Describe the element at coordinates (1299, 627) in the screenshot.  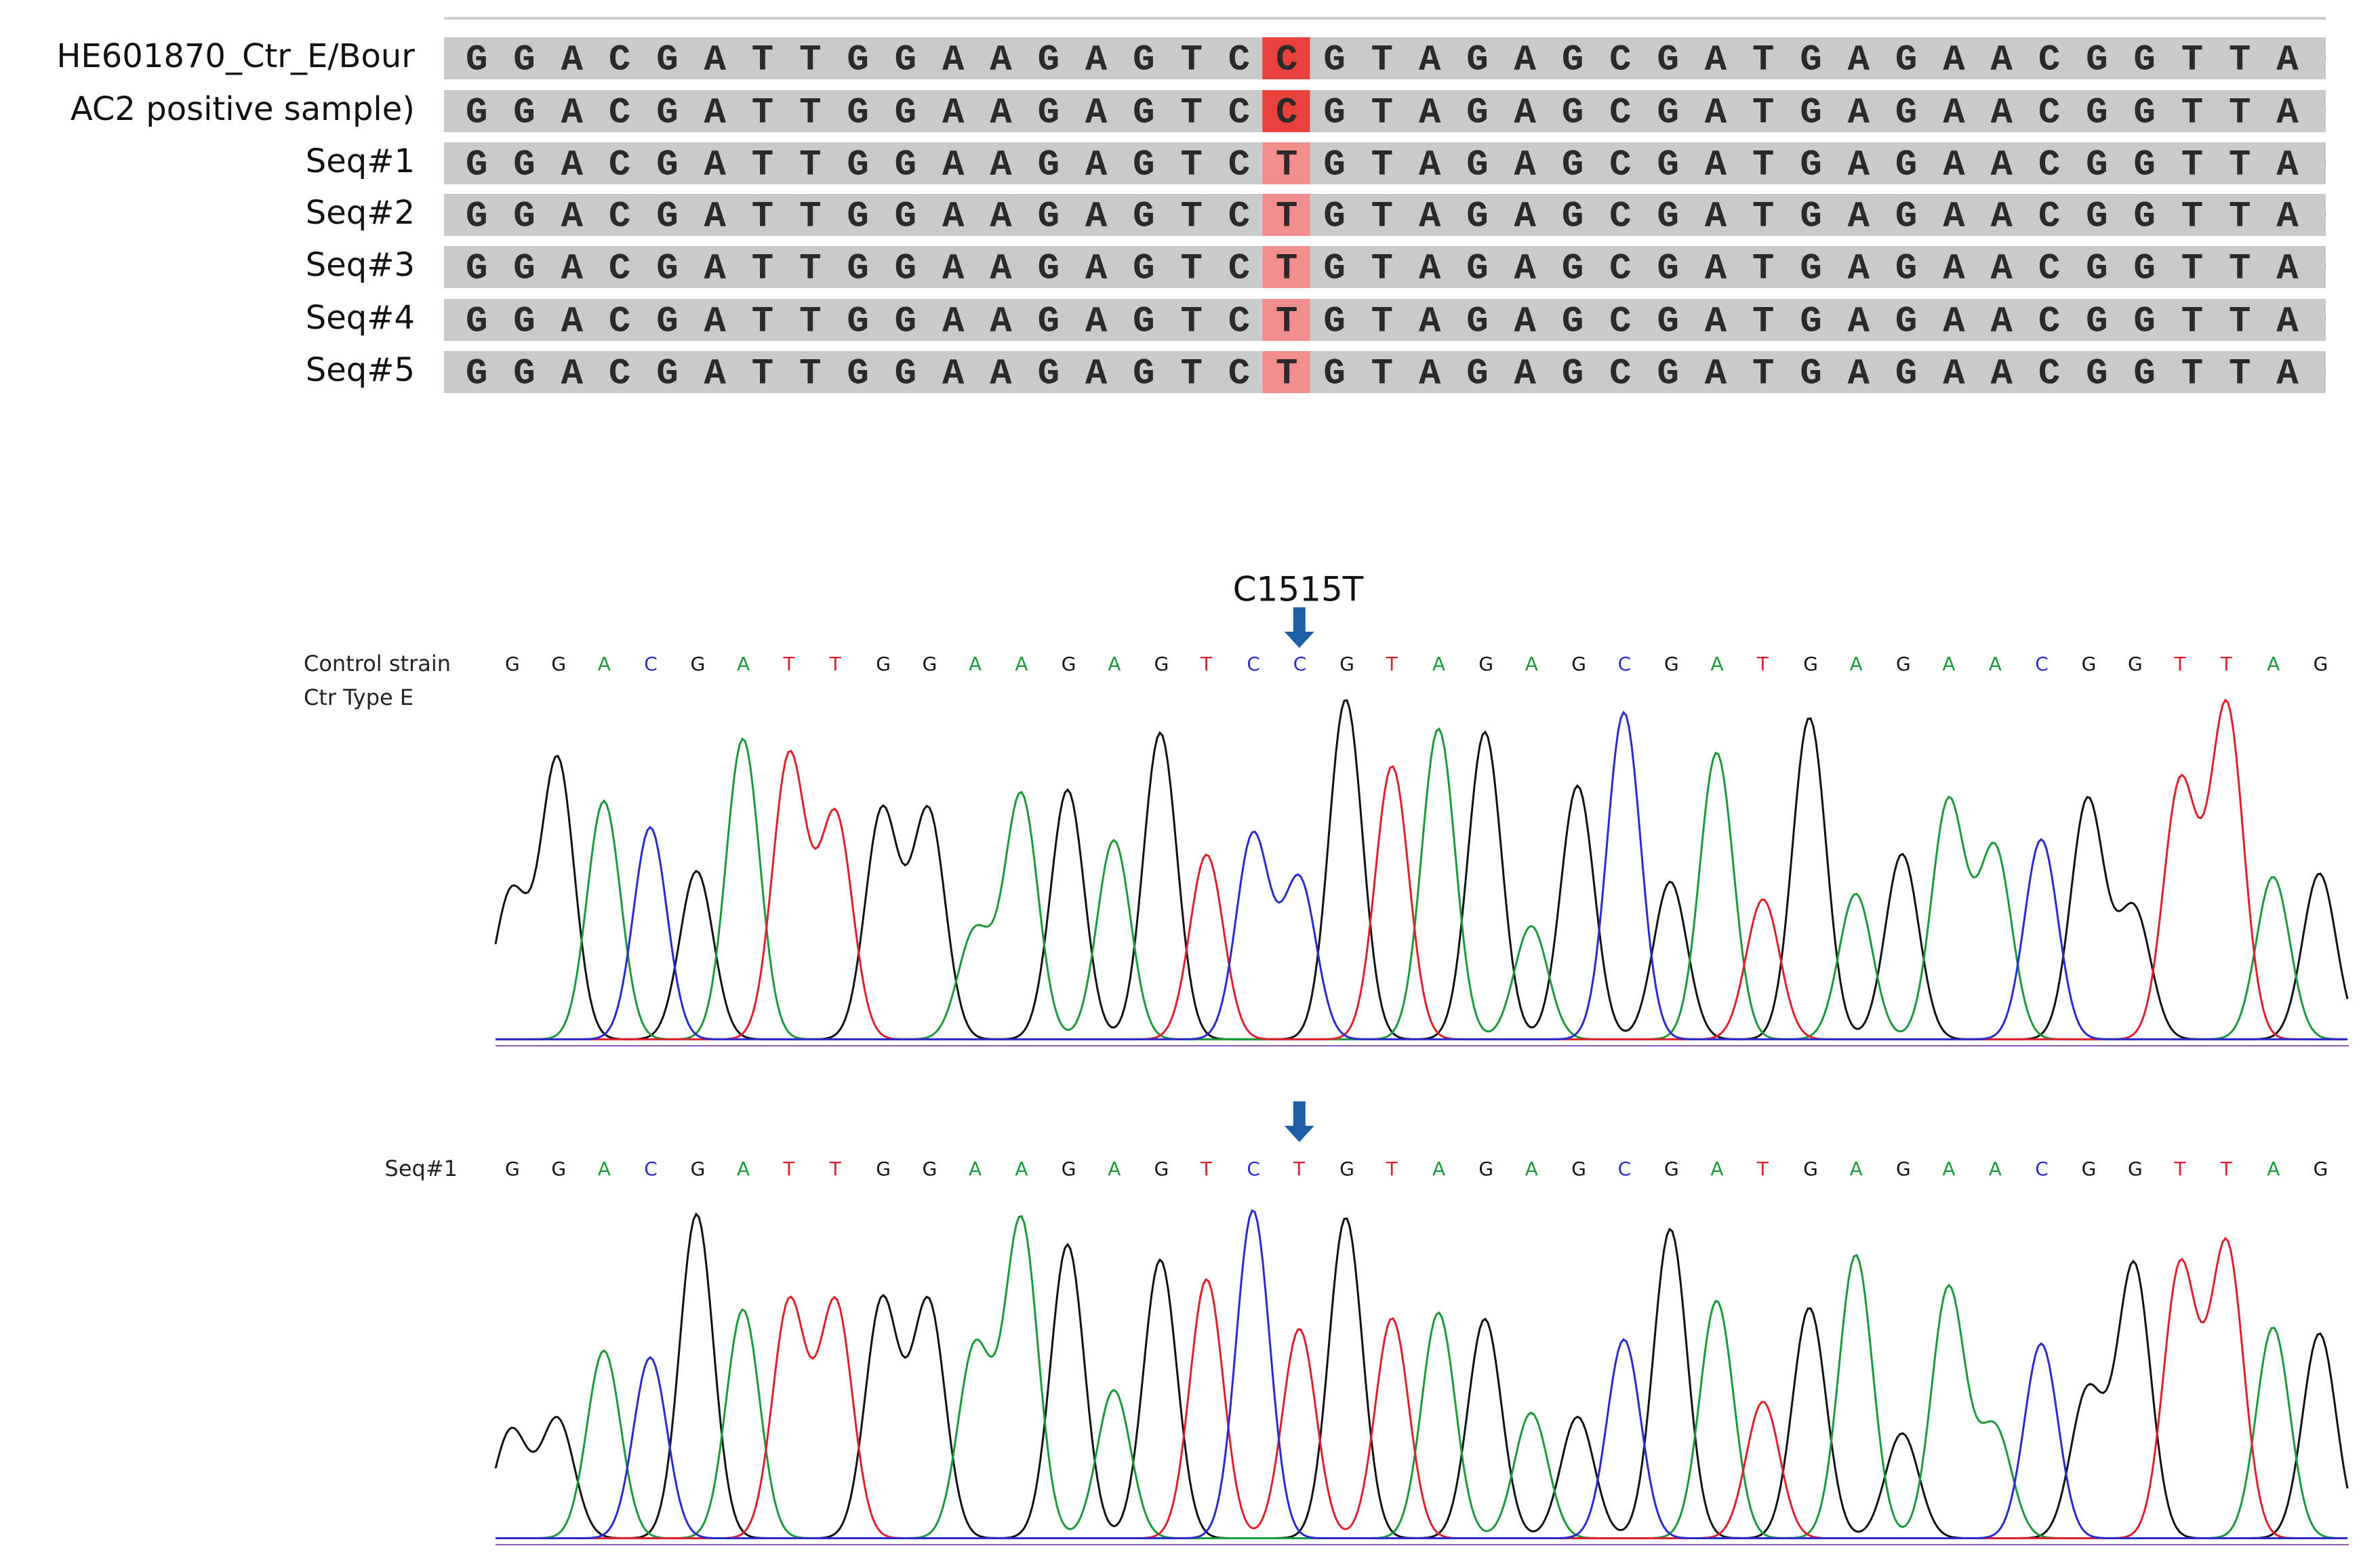
I see `arrow` at that location.